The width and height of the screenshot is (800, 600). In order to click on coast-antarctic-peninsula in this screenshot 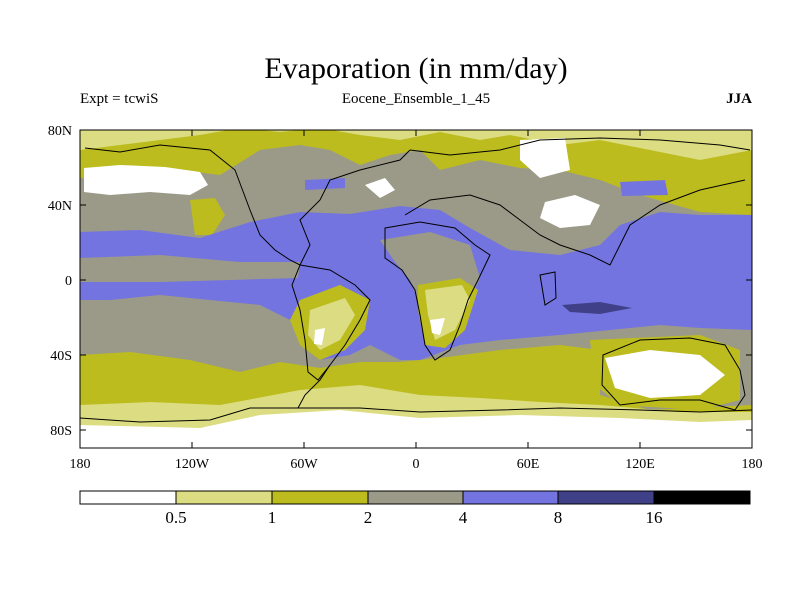, I will do `click(314, 386)`.